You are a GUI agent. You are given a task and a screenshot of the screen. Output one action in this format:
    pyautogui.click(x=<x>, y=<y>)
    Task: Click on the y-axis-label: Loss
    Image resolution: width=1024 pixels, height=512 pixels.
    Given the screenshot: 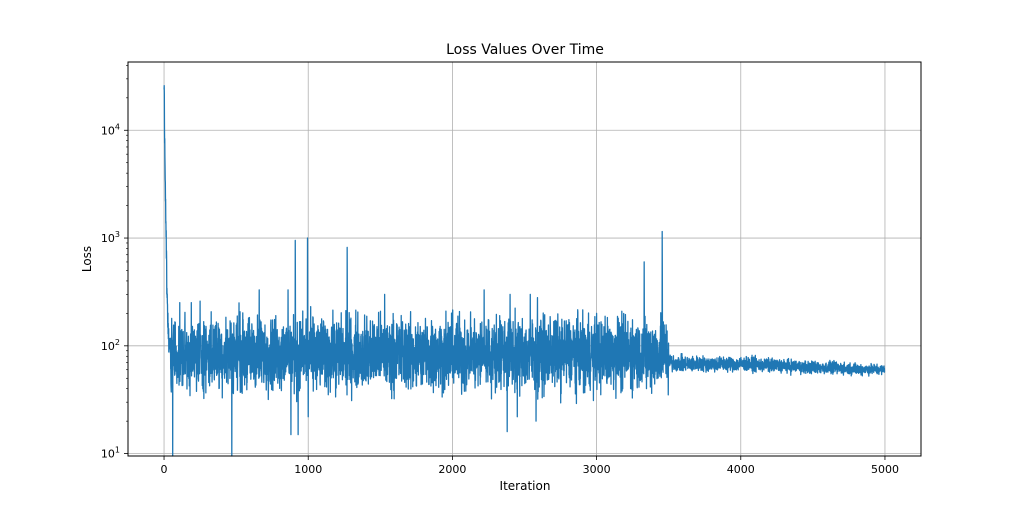 What is the action you would take?
    pyautogui.click(x=87, y=259)
    